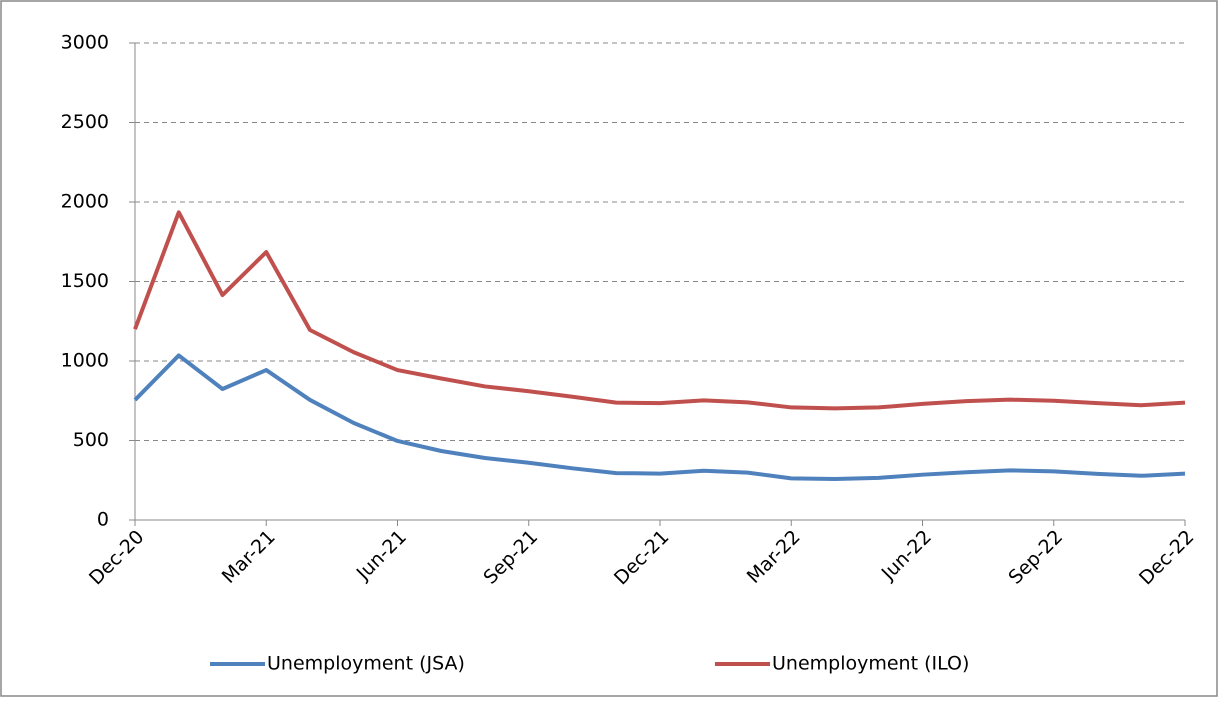 This screenshot has width=1218, height=701. I want to click on y-tick-label: 1000, so click(85, 361).